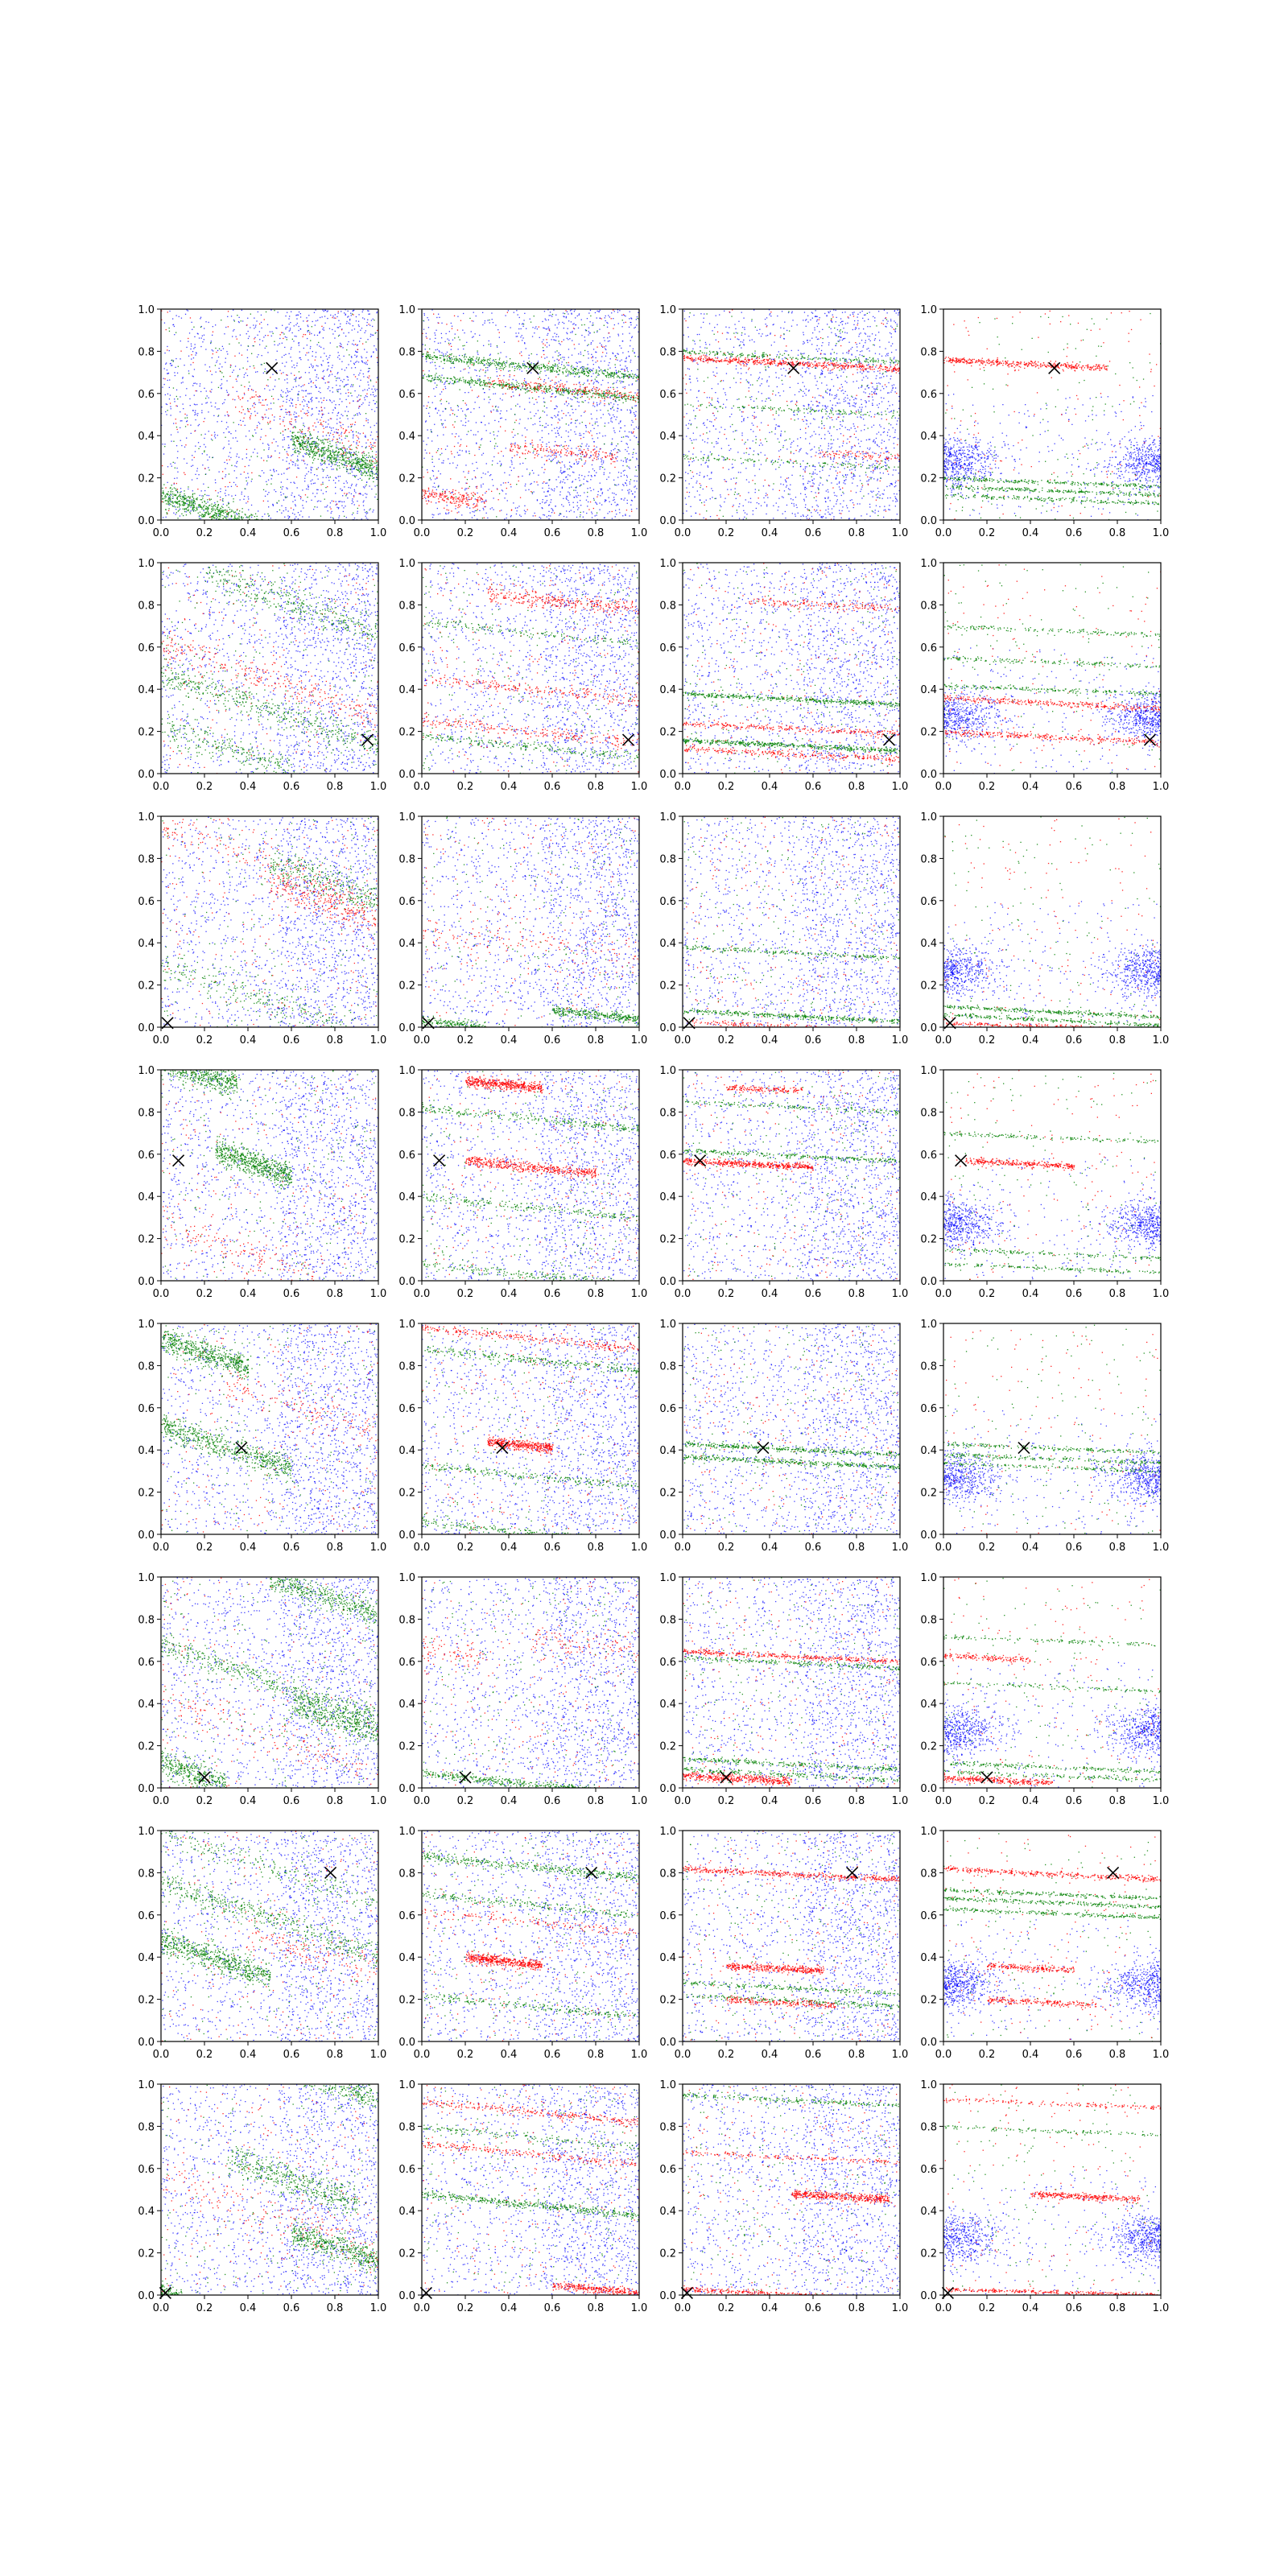  Describe the element at coordinates (270, 415) in the screenshot. I see `scatter-points` at that location.